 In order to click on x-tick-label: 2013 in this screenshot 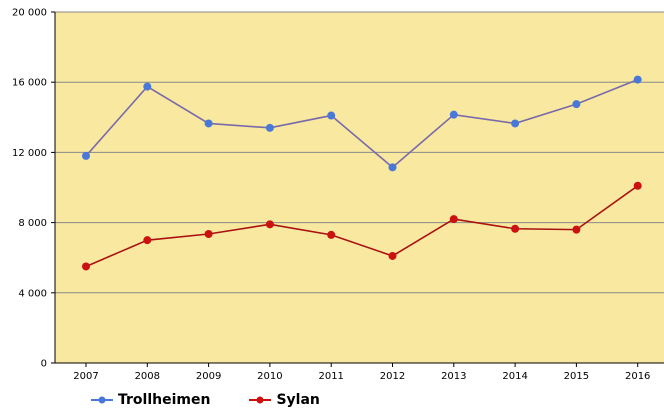, I will do `click(453, 376)`.